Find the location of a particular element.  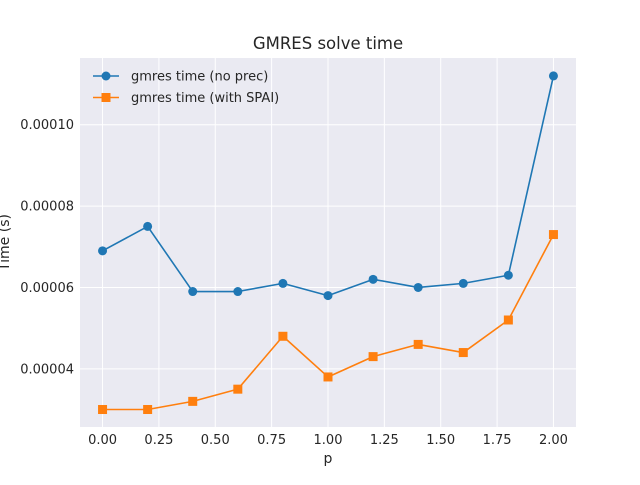

y-axis-label: Time (s) is located at coordinates (6, 243).